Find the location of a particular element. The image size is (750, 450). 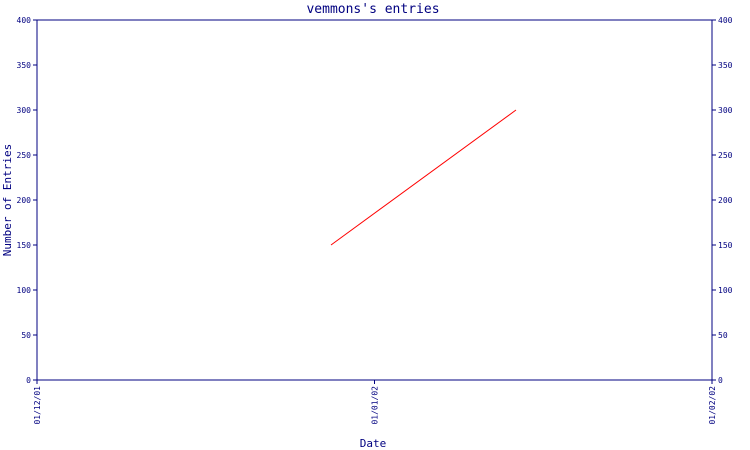

y-tick-label-right: 200 is located at coordinates (725, 200).